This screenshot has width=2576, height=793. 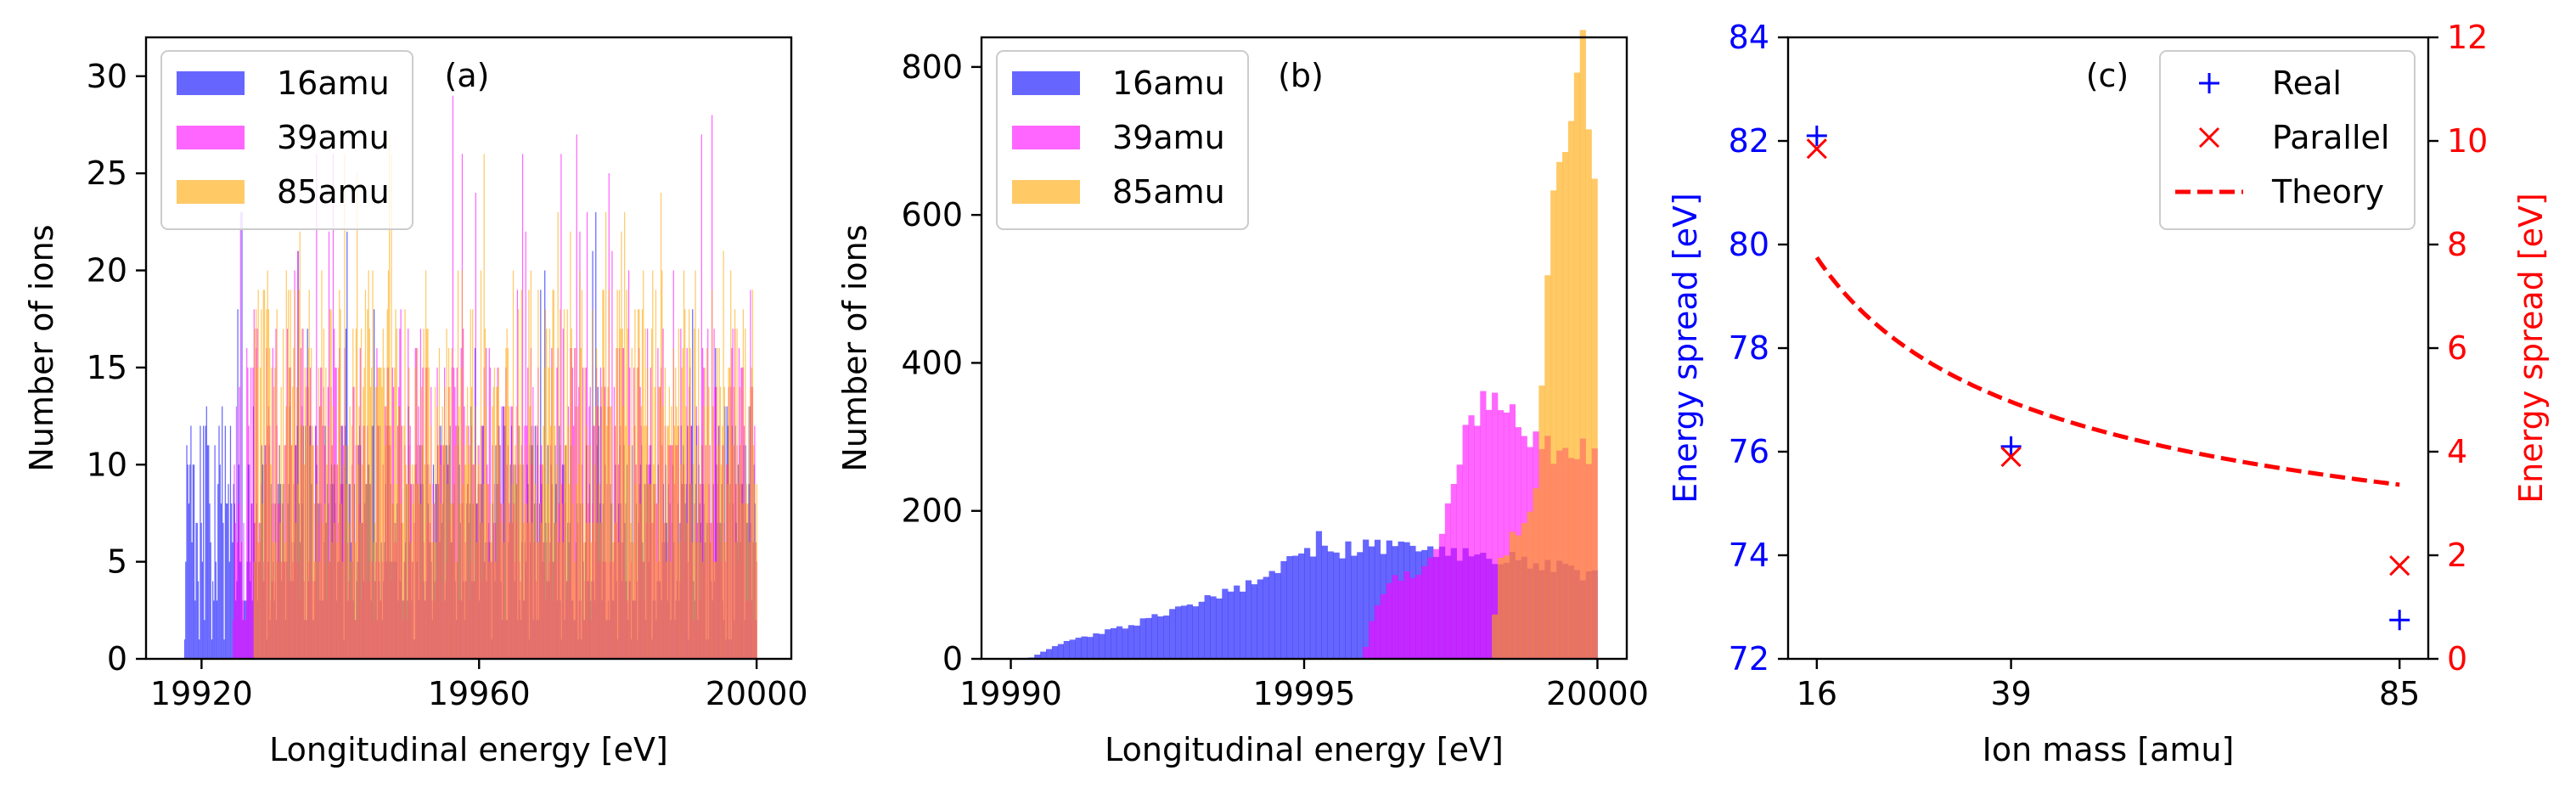 What do you see at coordinates (2399, 693) in the screenshot?
I see `panel-c-x-tick-label: 85` at bounding box center [2399, 693].